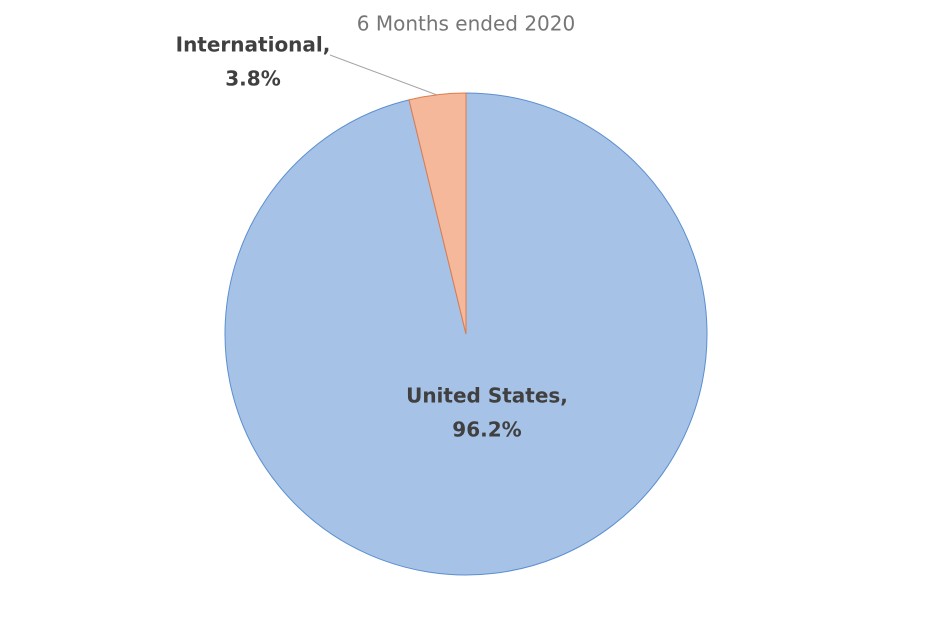  Describe the element at coordinates (487, 396) in the screenshot. I see `slice-label: United States,` at that location.